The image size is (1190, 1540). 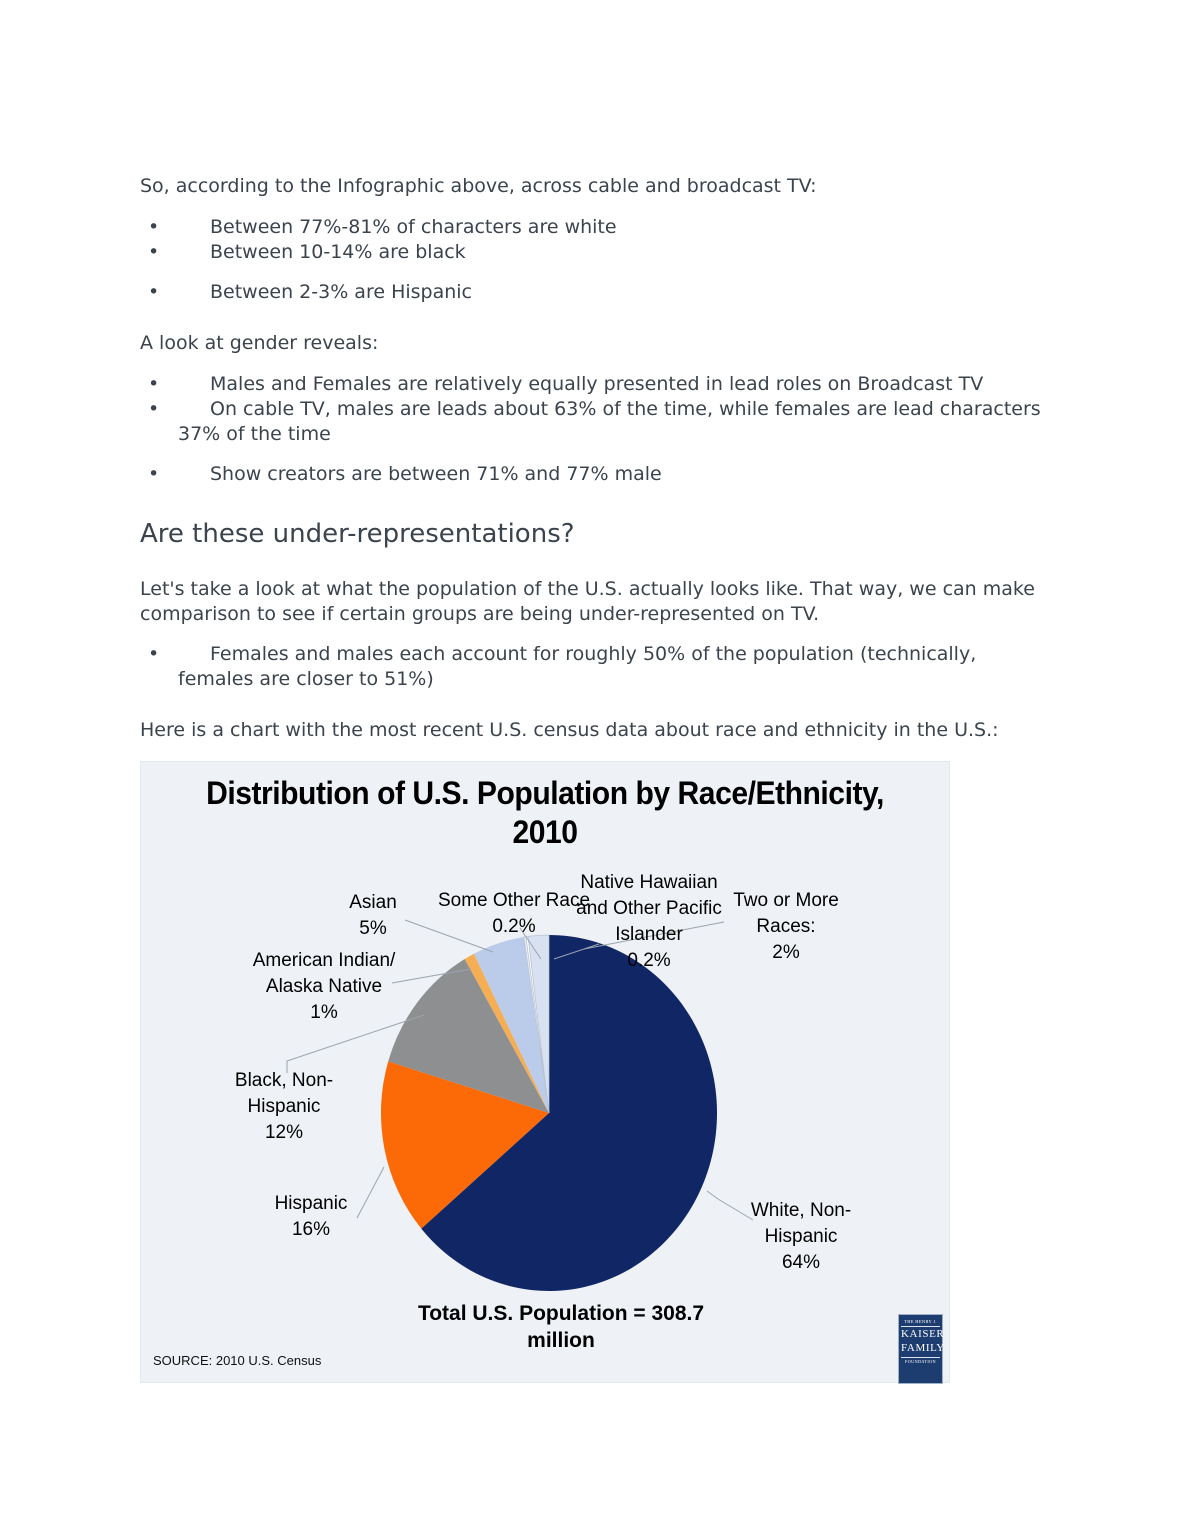 What do you see at coordinates (511, 1025) in the screenshot?
I see `pie-slice-asian` at bounding box center [511, 1025].